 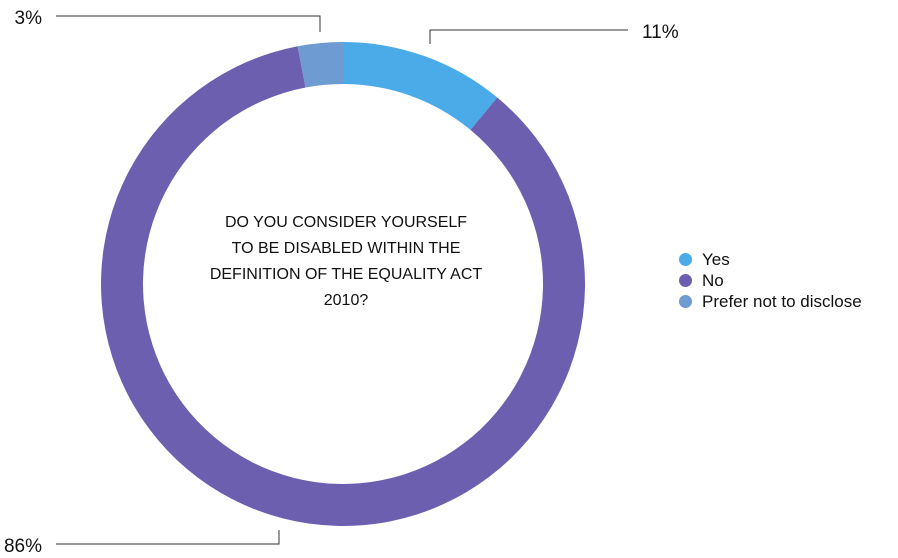 I want to click on data-label-no: 86%, so click(x=23, y=546).